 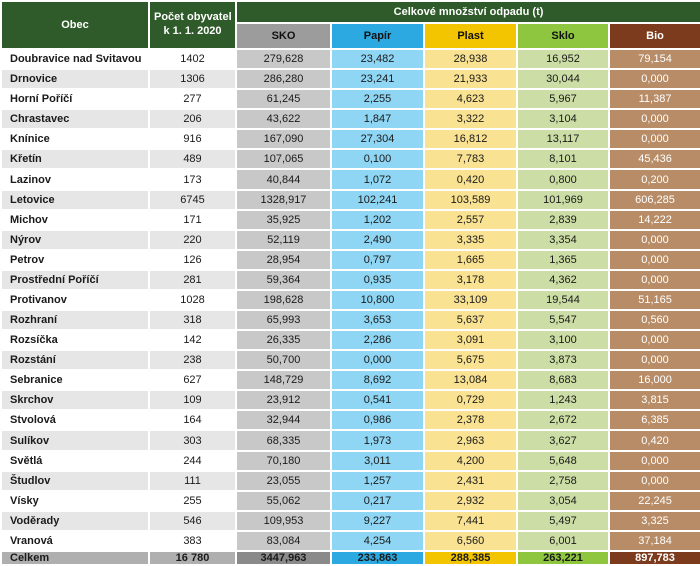 I want to click on cell-plast: 2,963, so click(x=470, y=440).